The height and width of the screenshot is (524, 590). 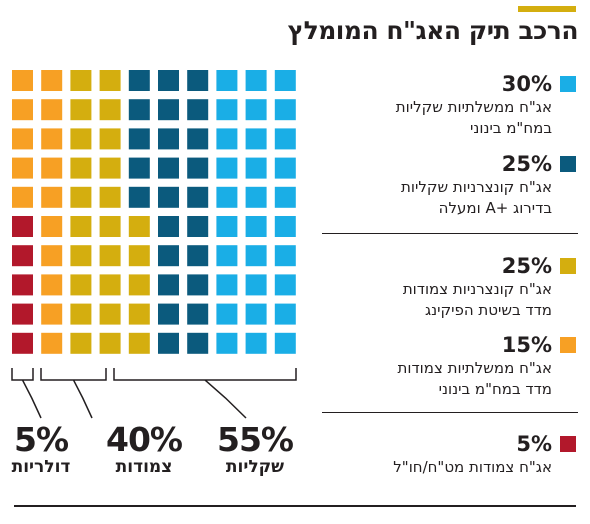 I want to click on legend-text: אג"ח קונצרניות שקליות, so click(x=476, y=187).